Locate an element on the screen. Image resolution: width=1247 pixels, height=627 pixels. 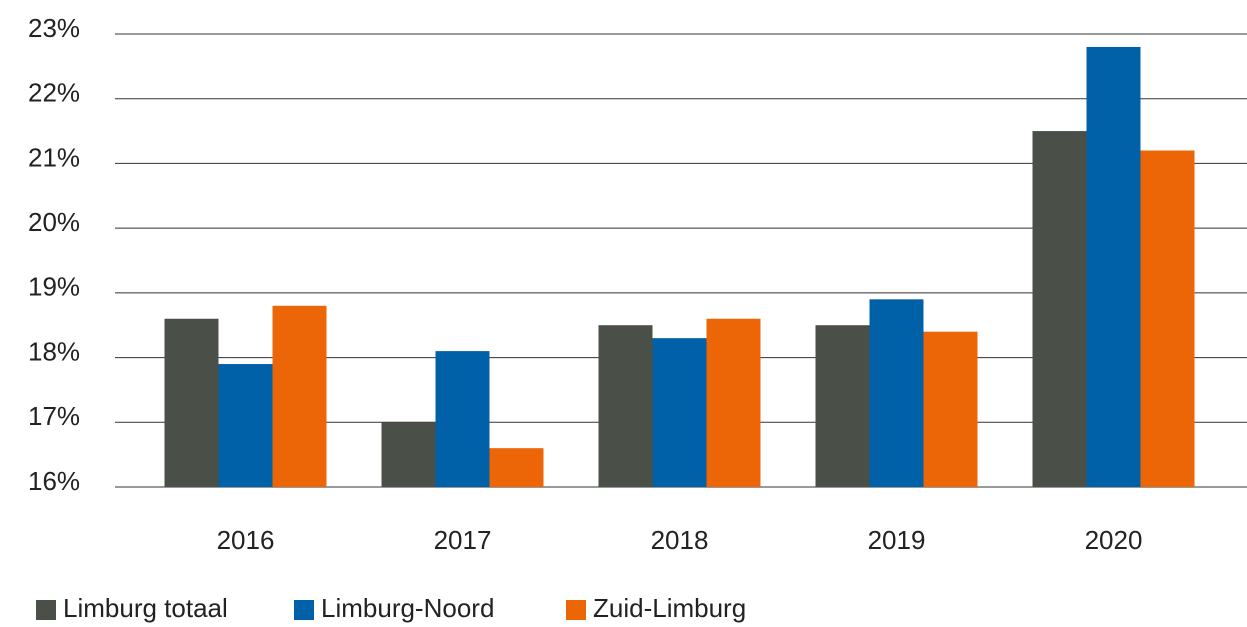
y-tick-label: 21% is located at coordinates (54, 157).